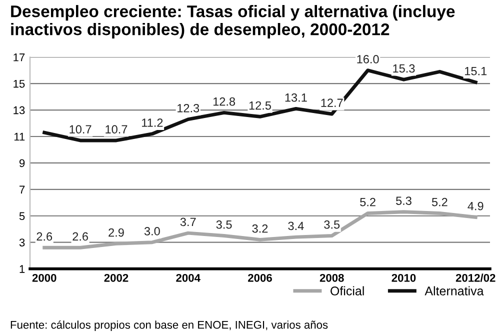  What do you see at coordinates (224, 101) in the screenshot?
I see `data-label: 12.8` at bounding box center [224, 101].